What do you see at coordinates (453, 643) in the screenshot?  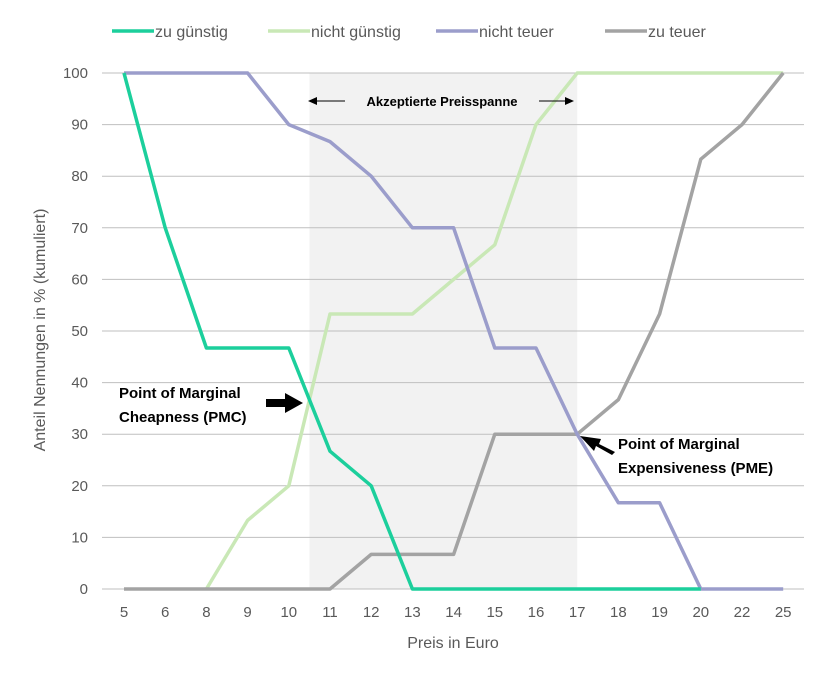 I see `x-axis-title: Preis in Euro` at bounding box center [453, 643].